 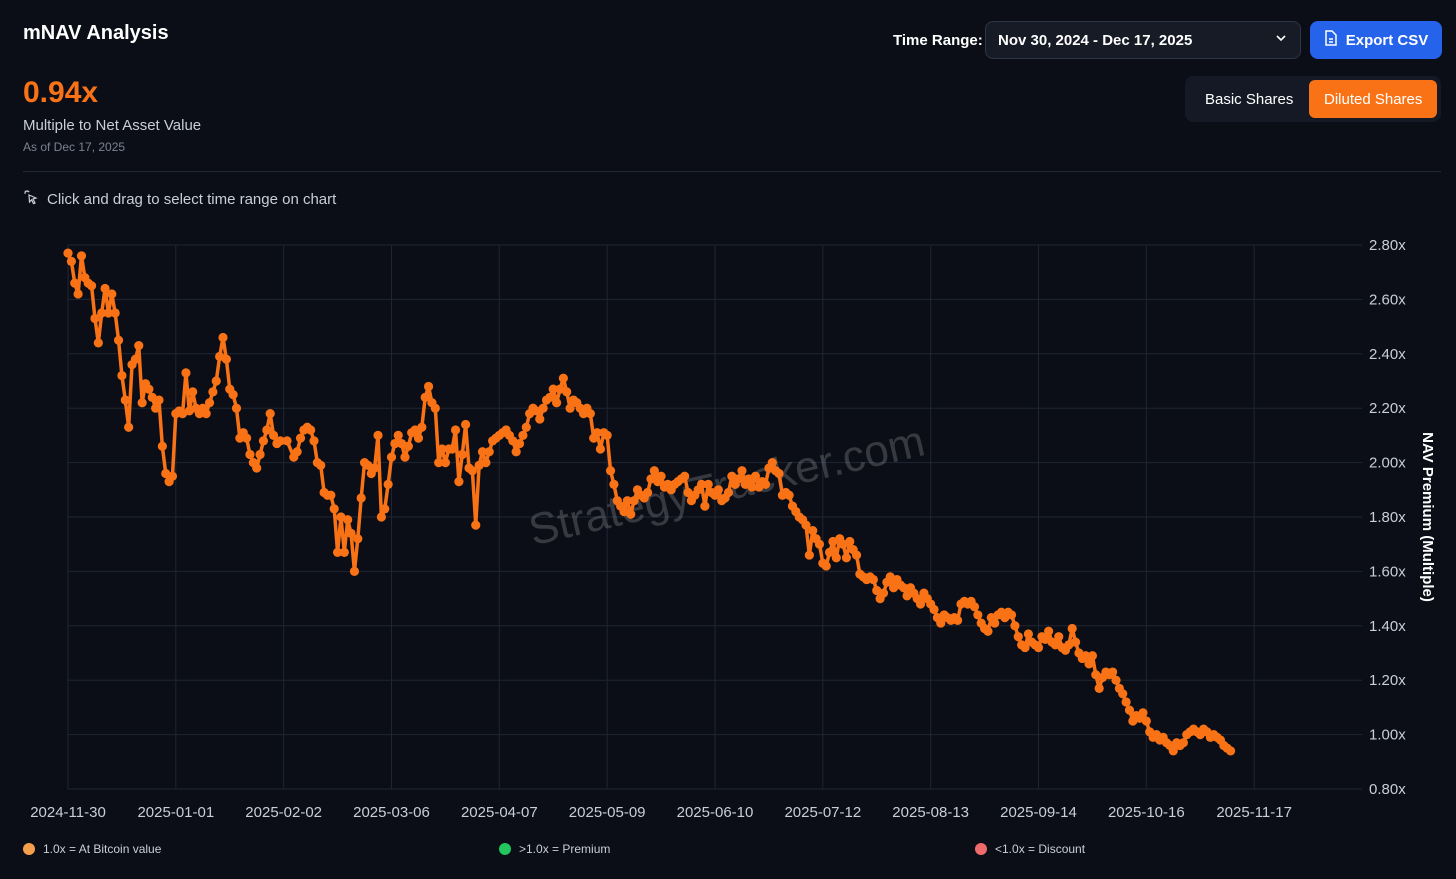 I want to click on y-axis-label: NAV Premium (Multiple), so click(x=1427, y=517).